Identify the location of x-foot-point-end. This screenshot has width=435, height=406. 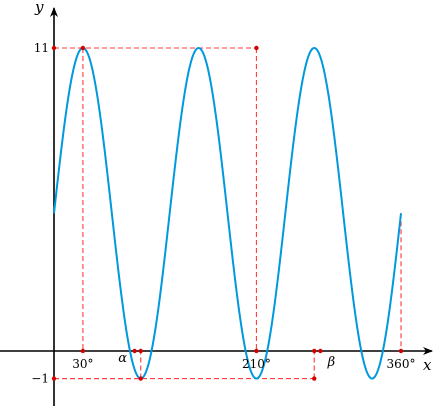
(401, 351).